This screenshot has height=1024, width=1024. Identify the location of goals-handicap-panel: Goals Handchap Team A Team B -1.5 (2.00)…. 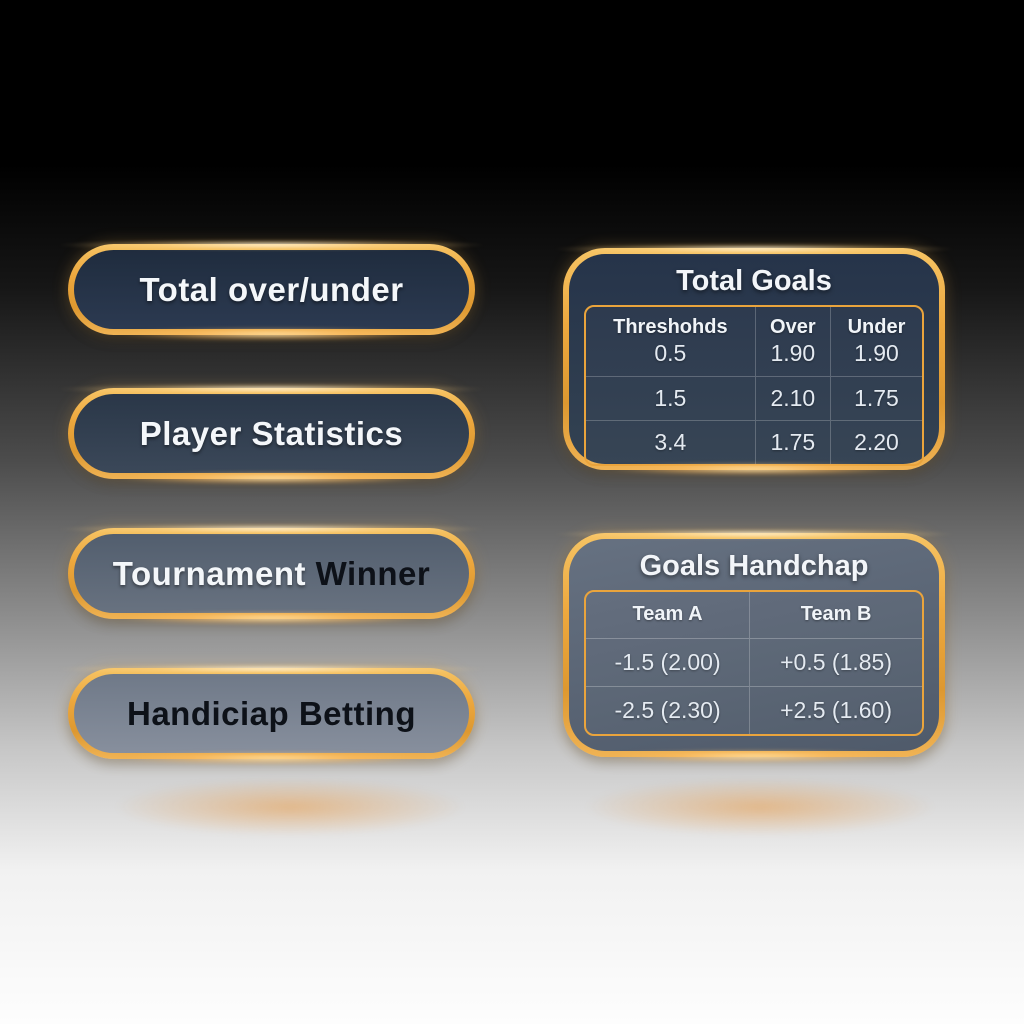
(754, 645).